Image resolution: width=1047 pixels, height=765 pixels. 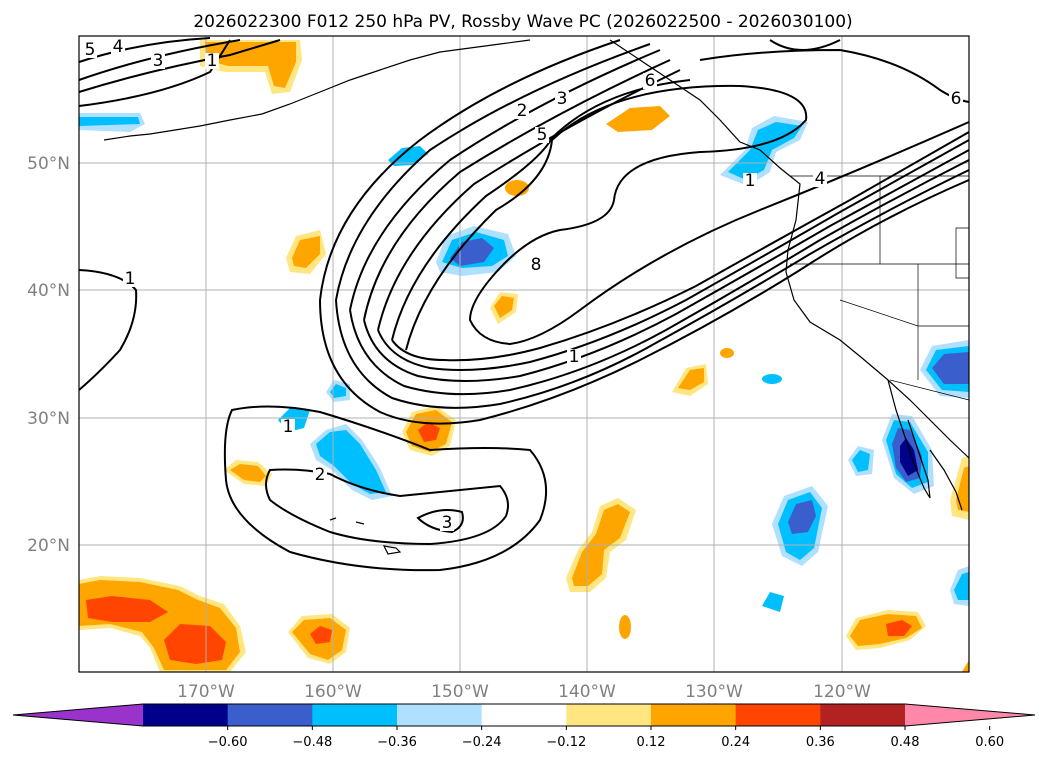 What do you see at coordinates (312, 742) in the screenshot?
I see `colorbar-tick-label: −0.48` at bounding box center [312, 742].